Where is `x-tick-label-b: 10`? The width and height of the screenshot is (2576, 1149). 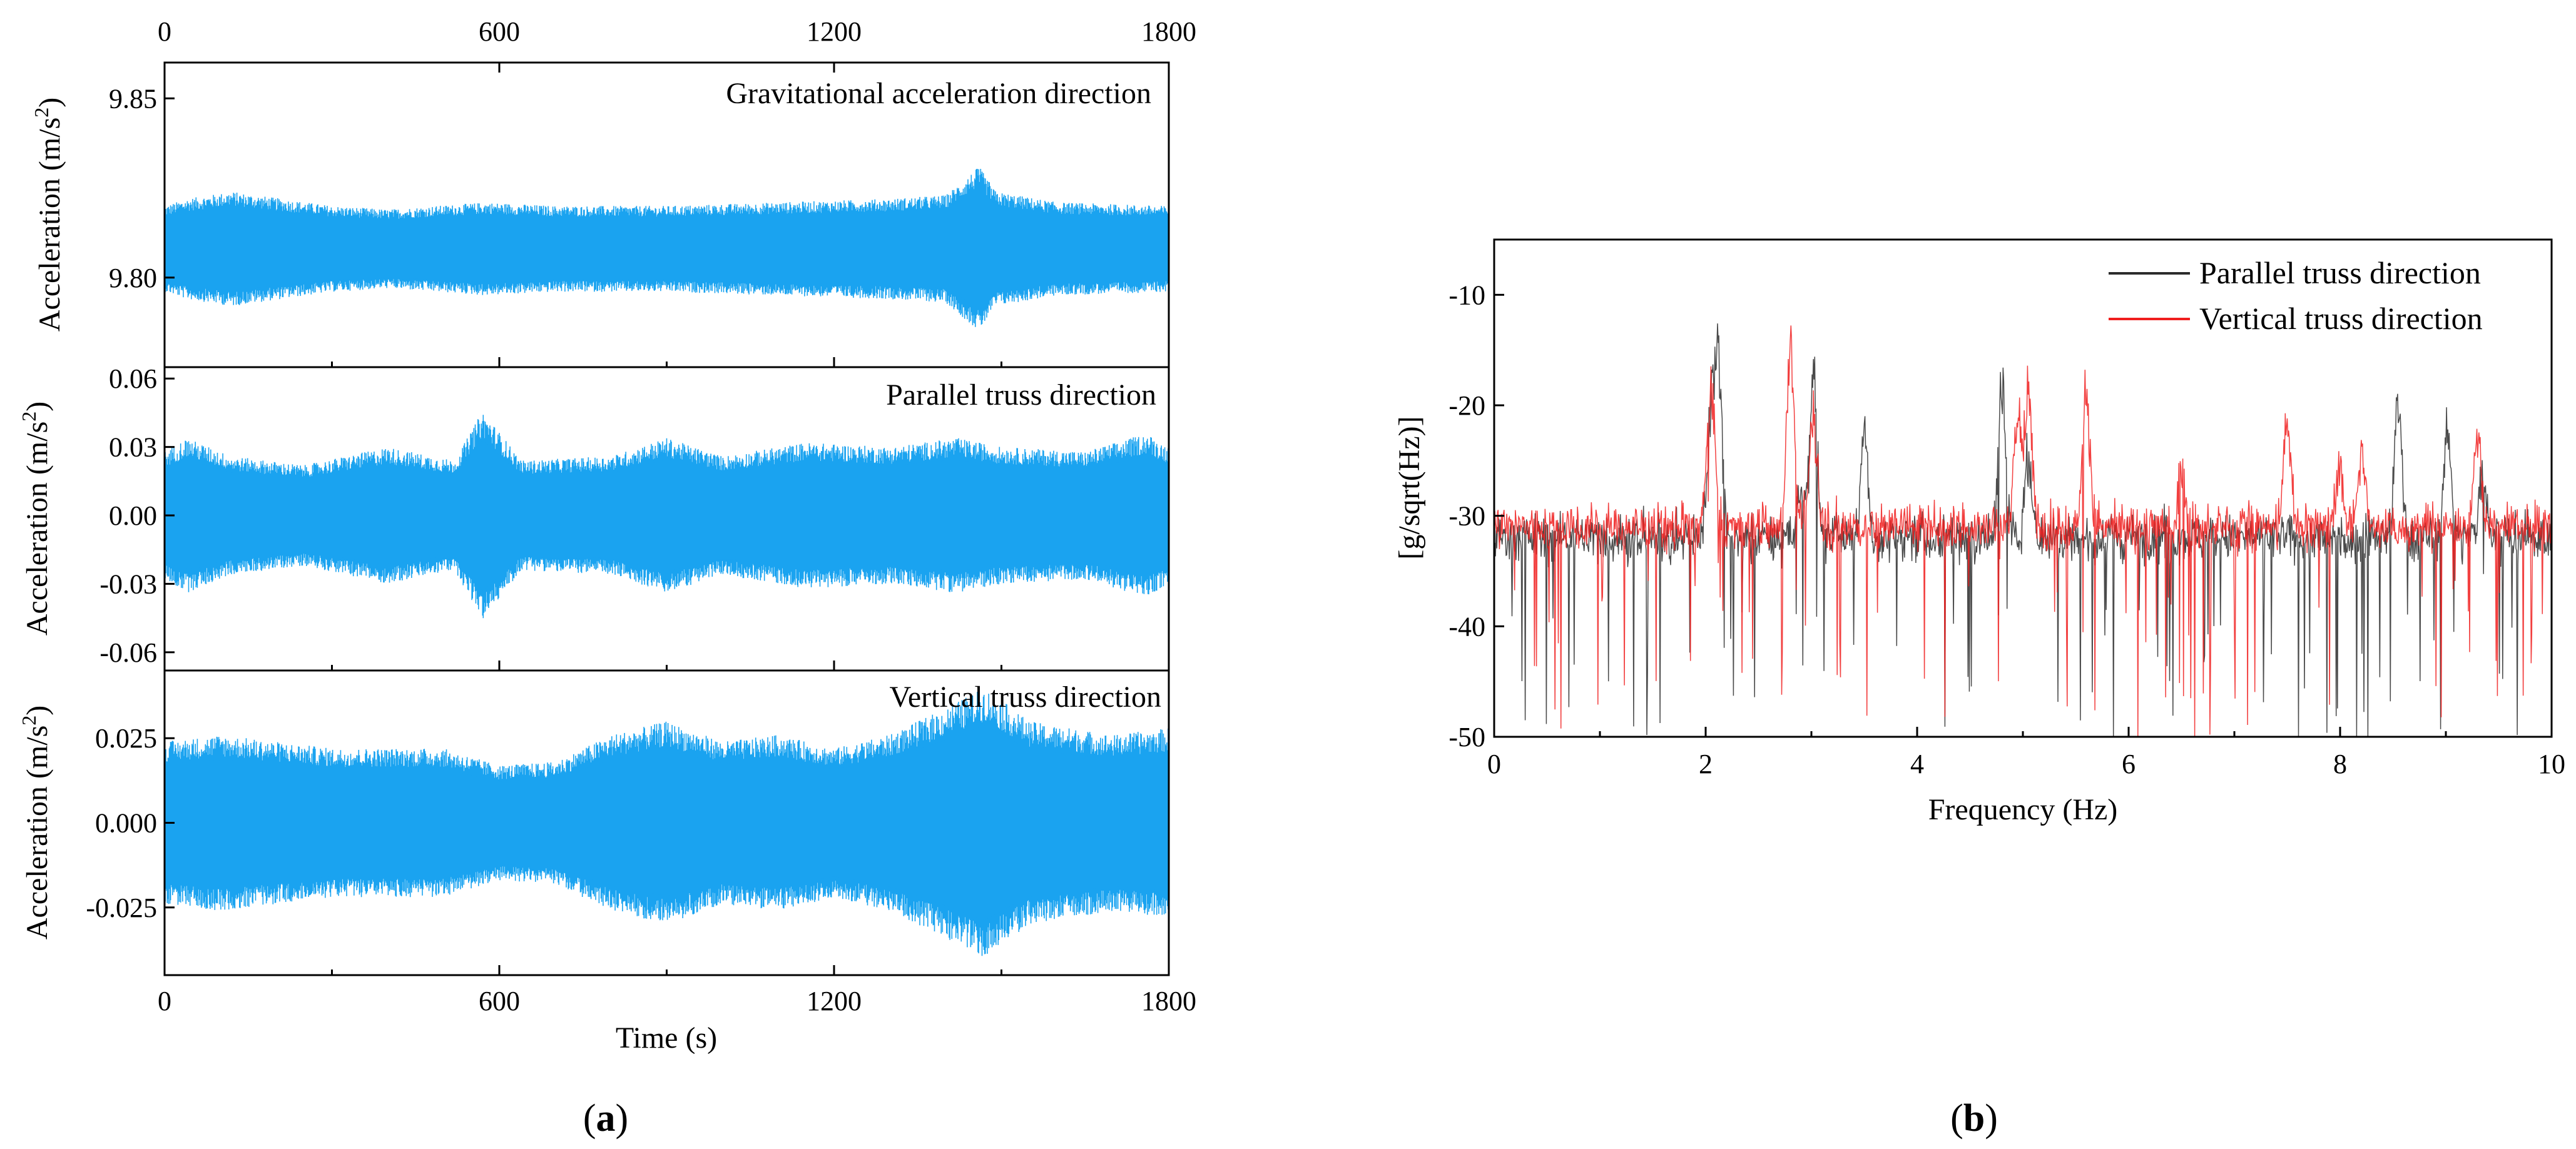 x-tick-label-b: 10 is located at coordinates (2552, 764).